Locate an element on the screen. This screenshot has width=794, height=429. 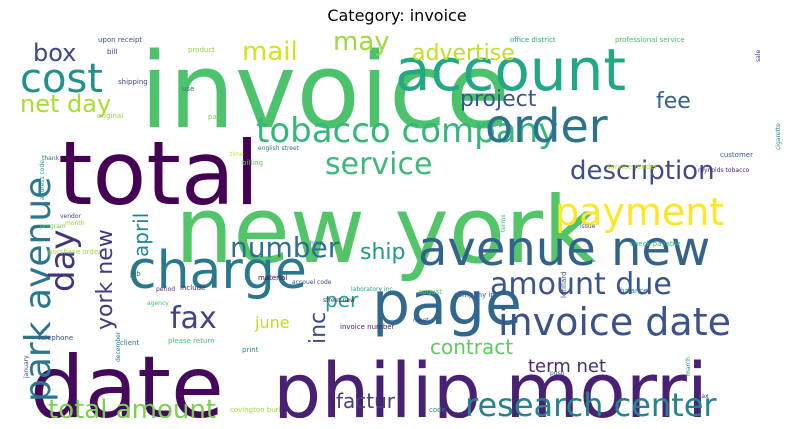
word-period: period is located at coordinates (165, 289).